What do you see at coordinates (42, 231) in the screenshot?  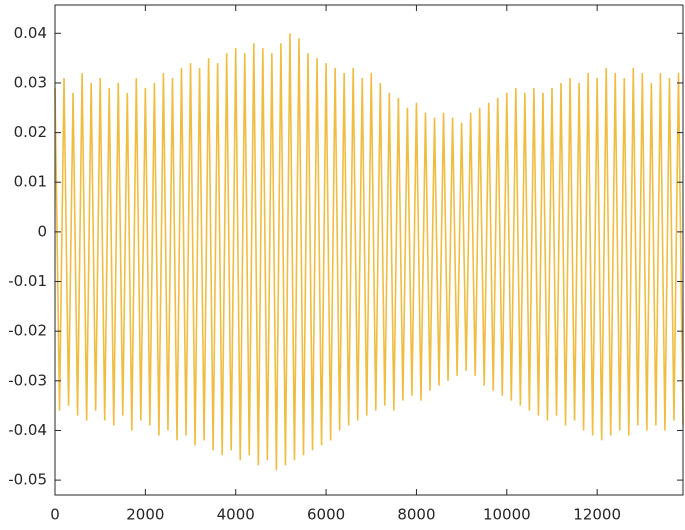 I see `y-tick-label: 0` at bounding box center [42, 231].